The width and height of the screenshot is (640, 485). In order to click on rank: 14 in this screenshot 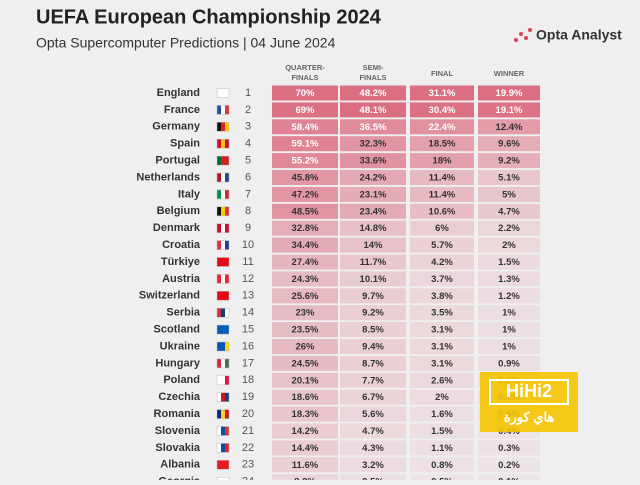, I will do `click(248, 313)`.